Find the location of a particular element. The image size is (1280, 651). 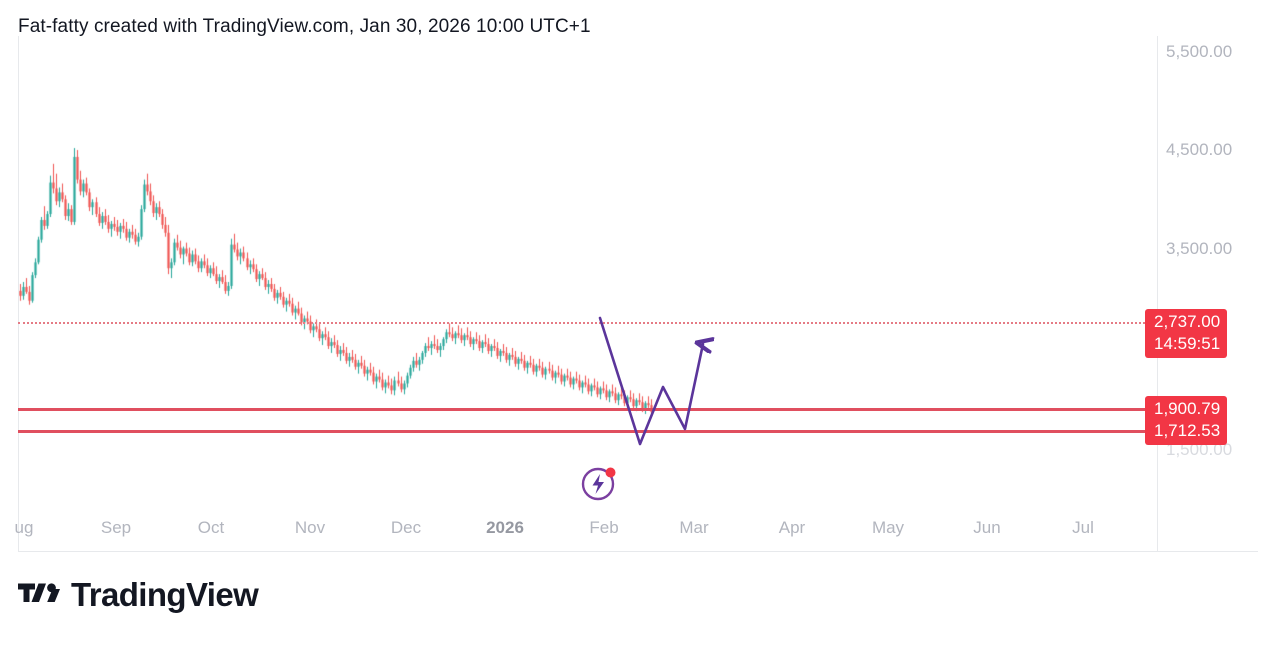

time-axis-tick: Mar is located at coordinates (694, 527).